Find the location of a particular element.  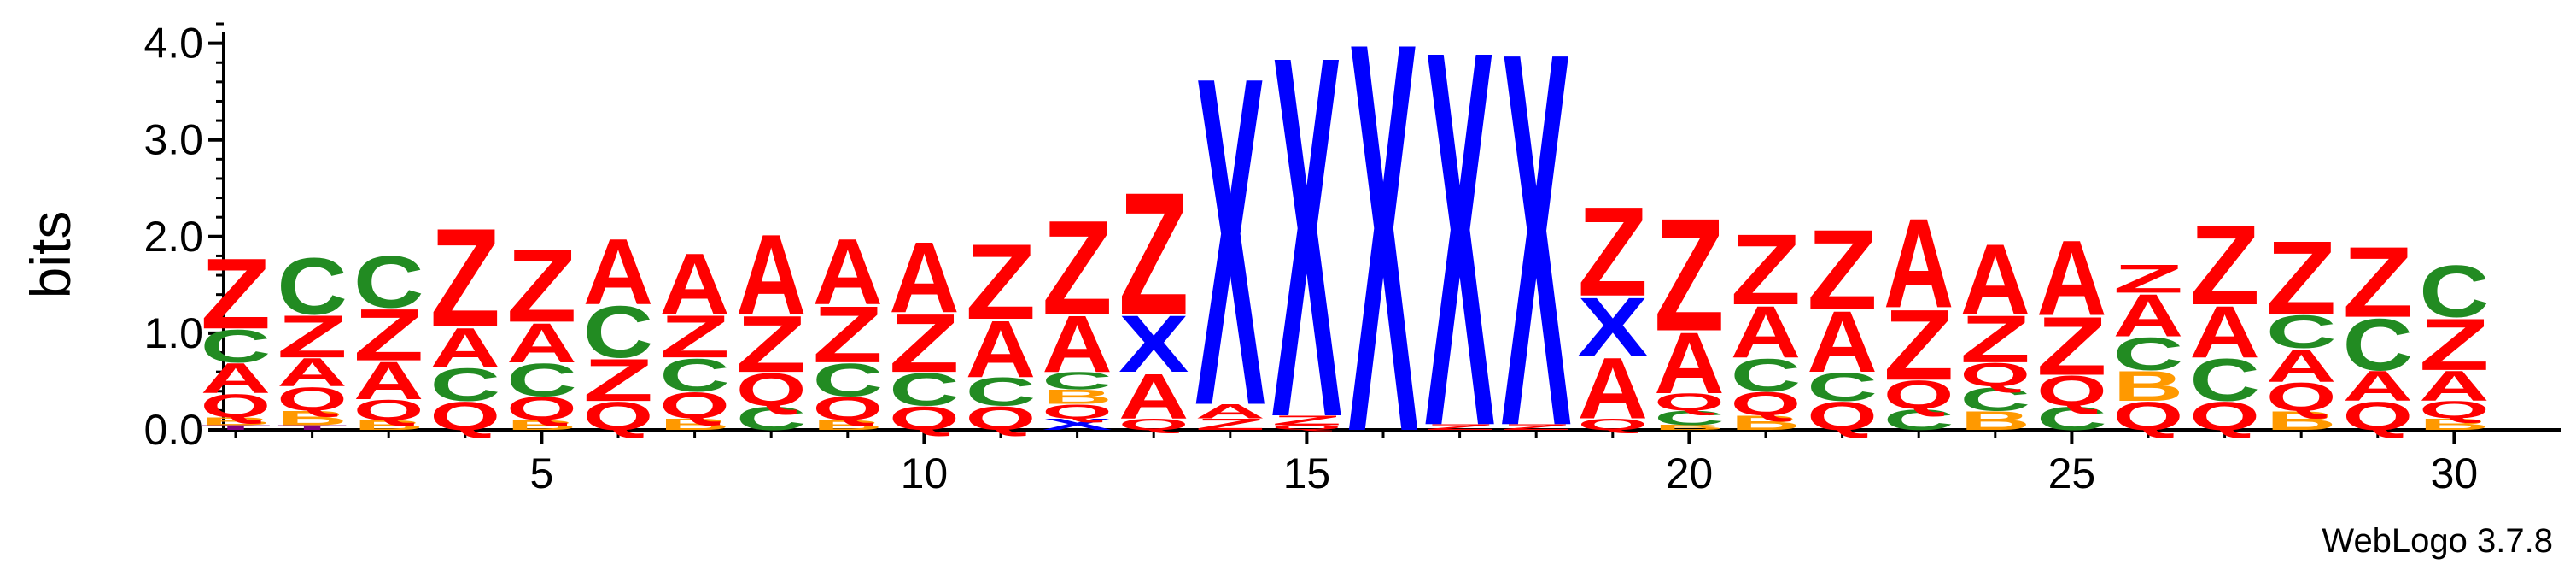

position-stack: X is located at coordinates (1383, 275).